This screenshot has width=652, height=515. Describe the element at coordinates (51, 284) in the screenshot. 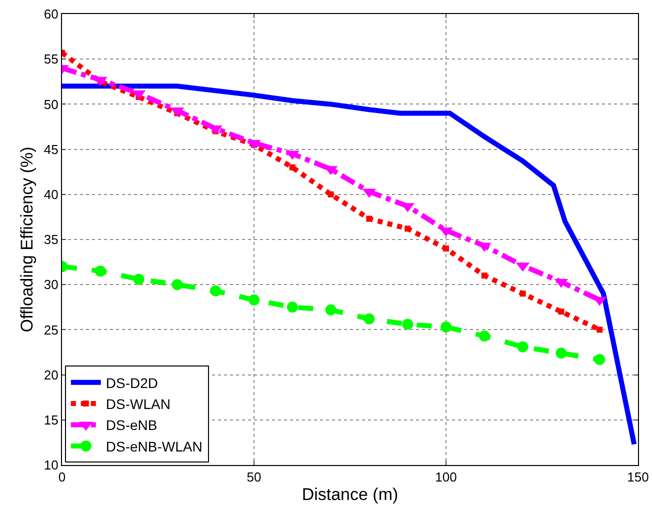

I see `y-tick-label: 30` at that location.